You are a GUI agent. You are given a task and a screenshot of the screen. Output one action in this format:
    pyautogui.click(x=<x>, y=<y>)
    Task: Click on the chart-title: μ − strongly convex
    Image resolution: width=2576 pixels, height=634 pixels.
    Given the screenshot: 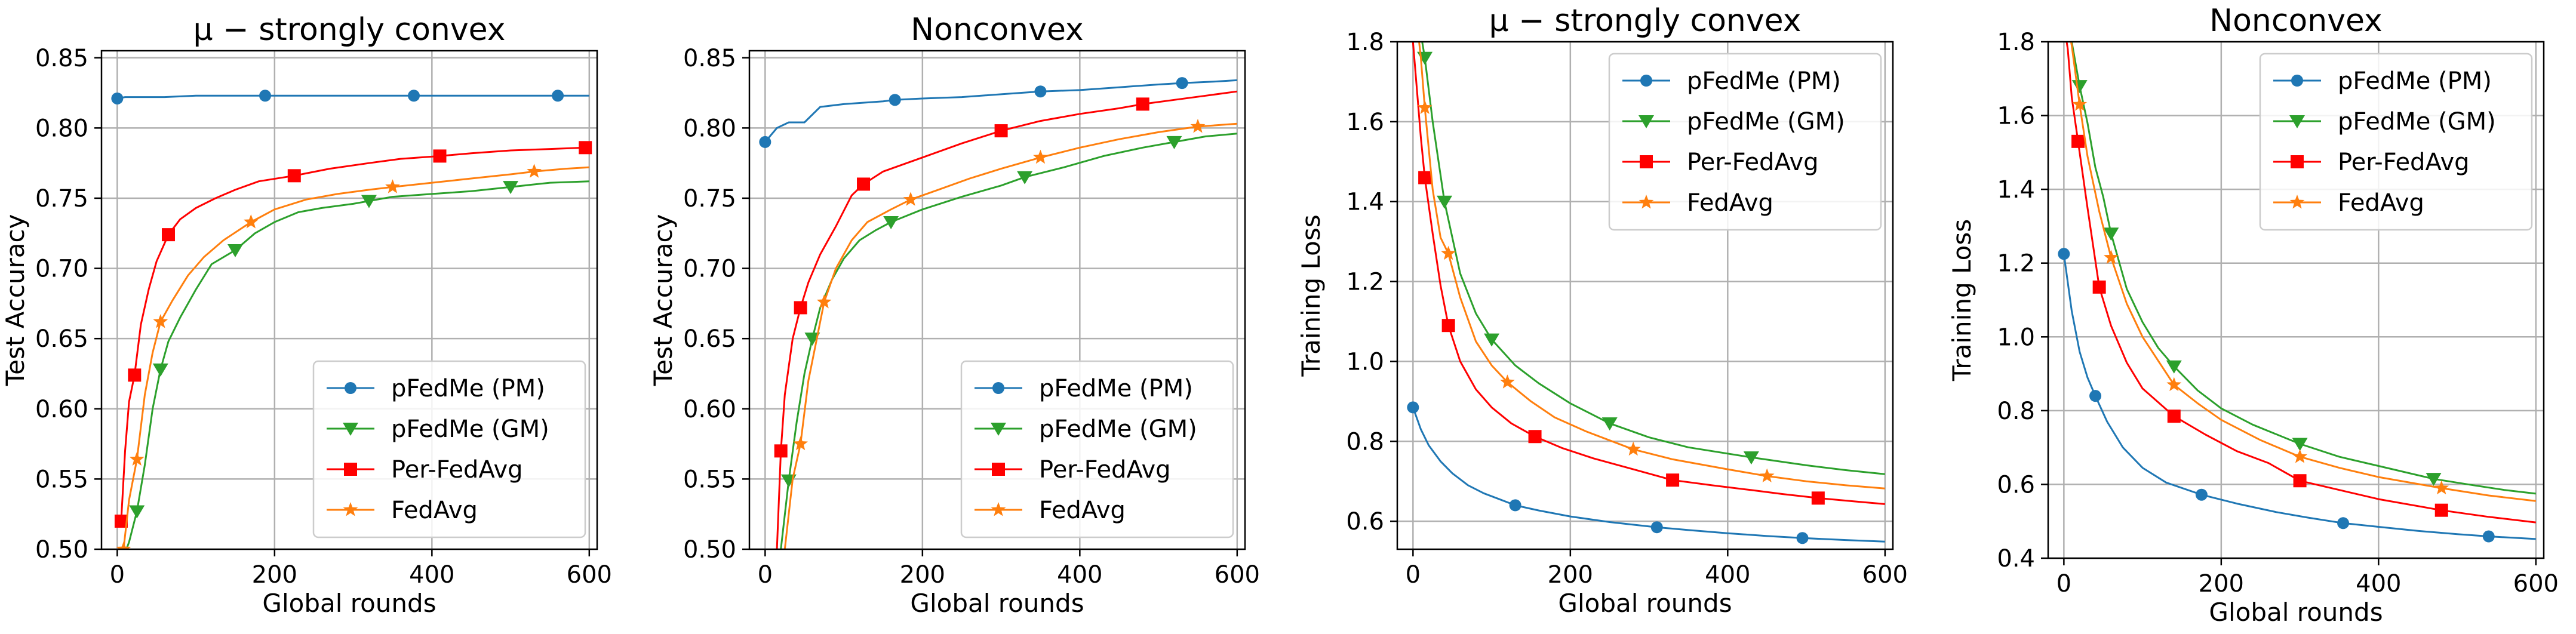 What is the action you would take?
    pyautogui.click(x=1645, y=21)
    